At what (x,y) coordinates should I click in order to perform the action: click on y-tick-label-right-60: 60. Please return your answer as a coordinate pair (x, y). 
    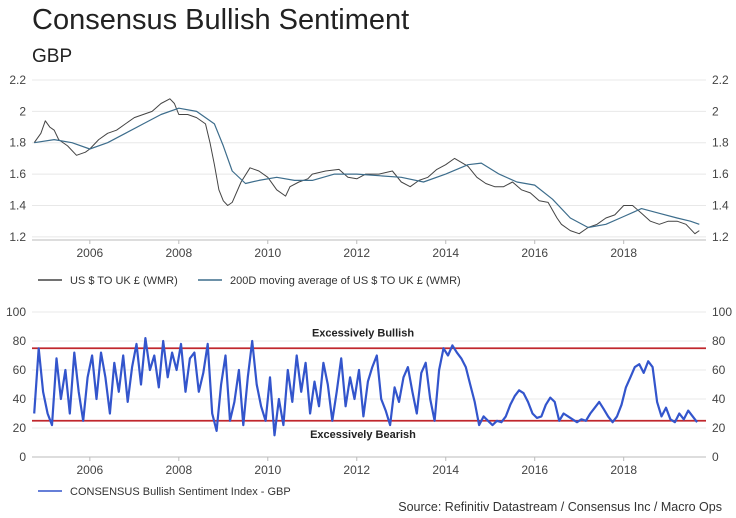
    Looking at the image, I should click on (719, 370).